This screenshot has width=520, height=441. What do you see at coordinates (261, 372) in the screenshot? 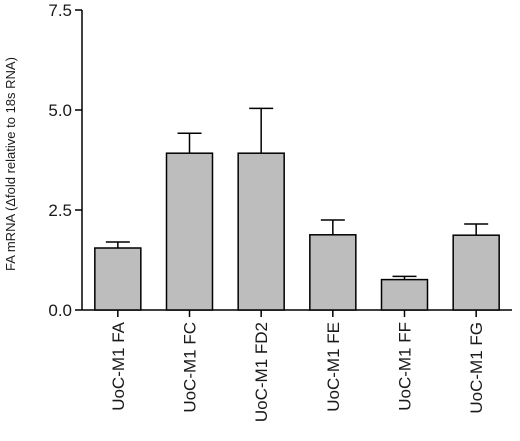
I see `x-category-label: UoC-M1 FD2` at bounding box center [261, 372].